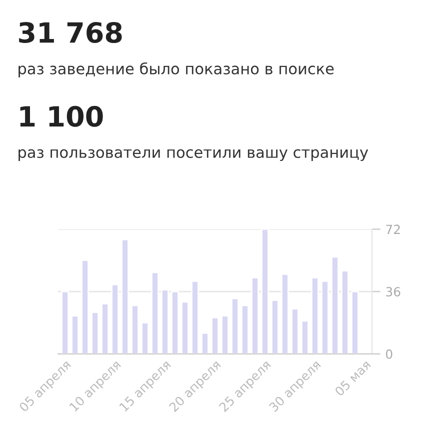 This screenshot has width=430, height=430. What do you see at coordinates (389, 354) in the screenshot?
I see `y-tick-label: 0` at bounding box center [389, 354].